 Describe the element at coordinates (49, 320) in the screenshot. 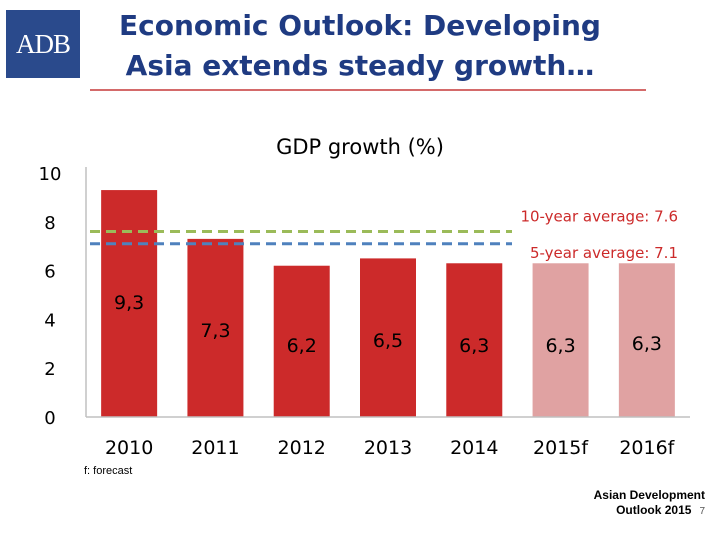

I see `y-tick-label: 4` at that location.